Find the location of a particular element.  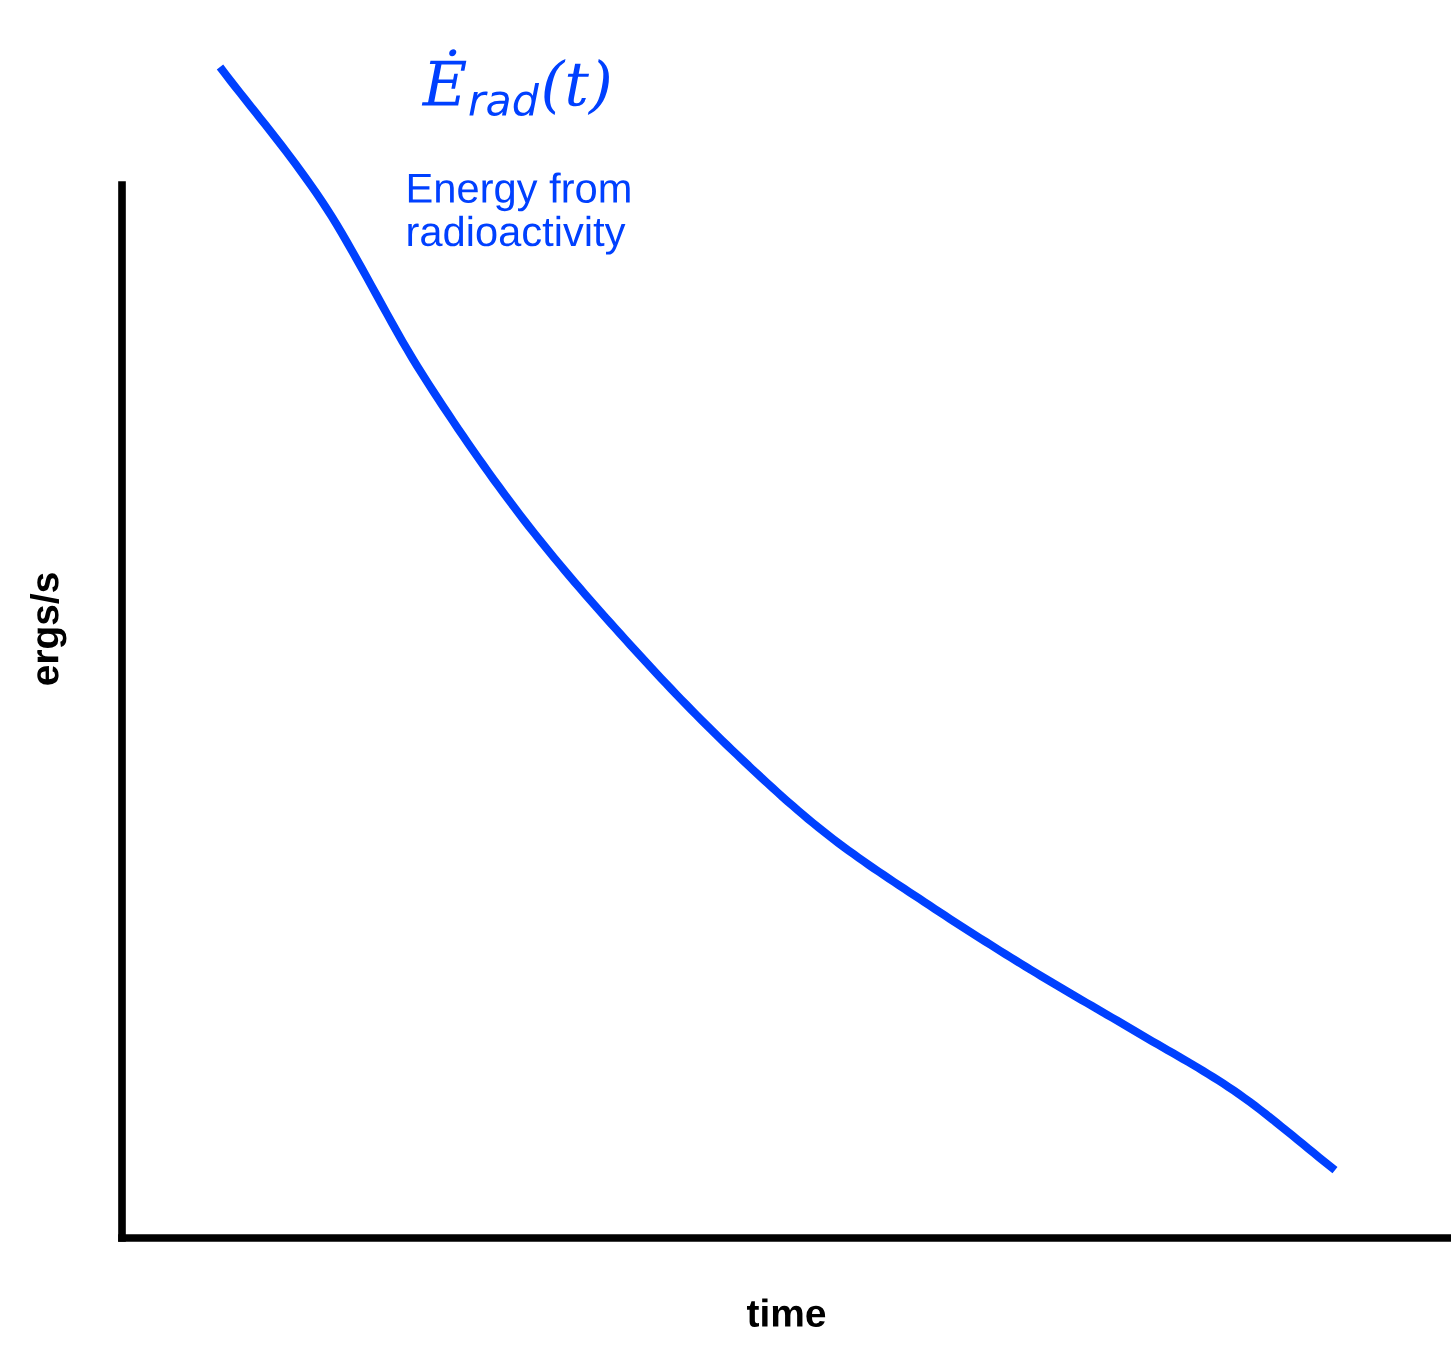

x-axis-title: time is located at coordinates (786, 1312).